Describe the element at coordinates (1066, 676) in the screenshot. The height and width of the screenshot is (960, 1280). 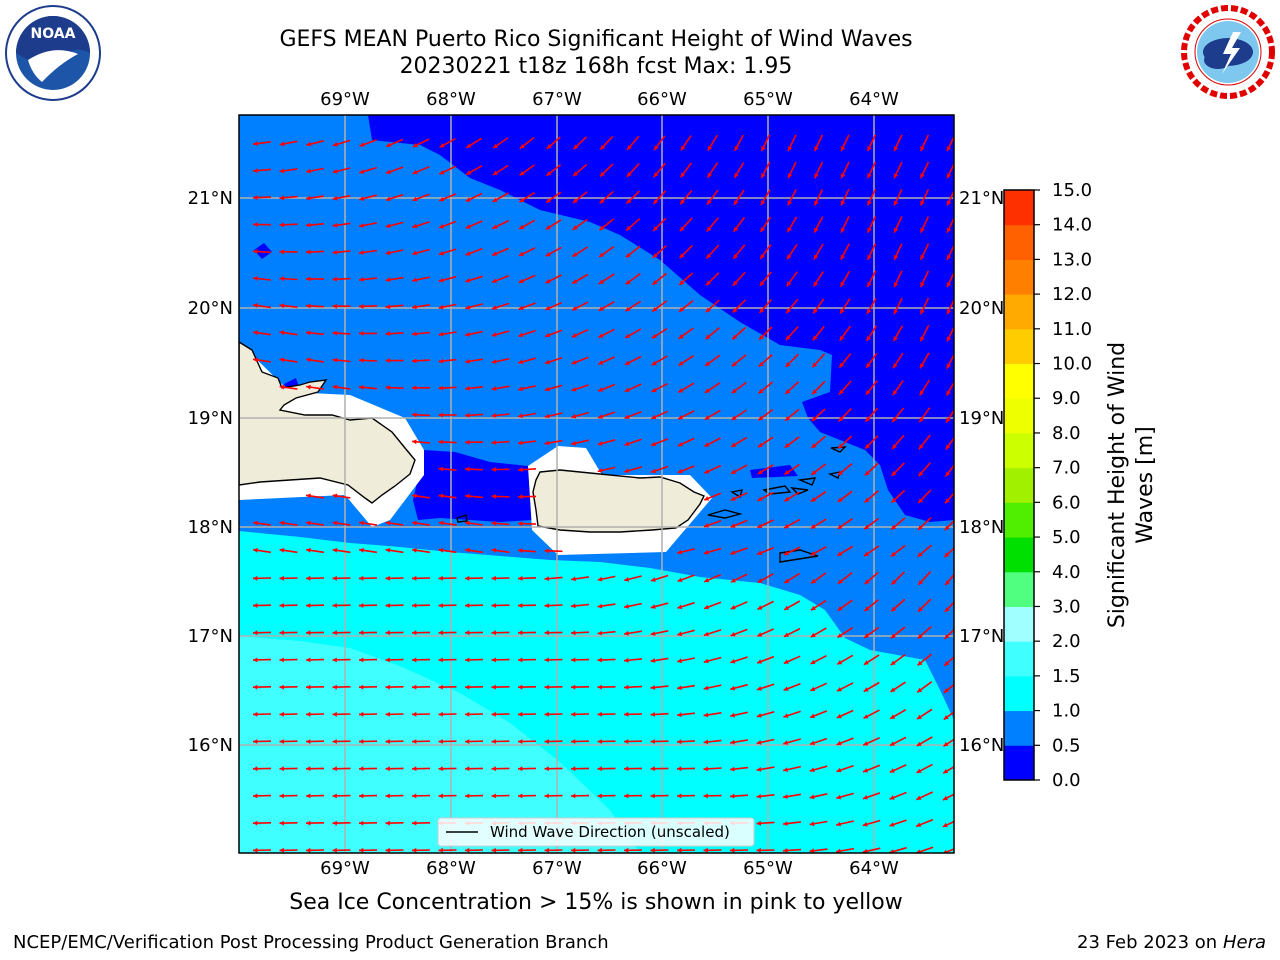
I see `colorbar-tick-label: 1.5` at that location.